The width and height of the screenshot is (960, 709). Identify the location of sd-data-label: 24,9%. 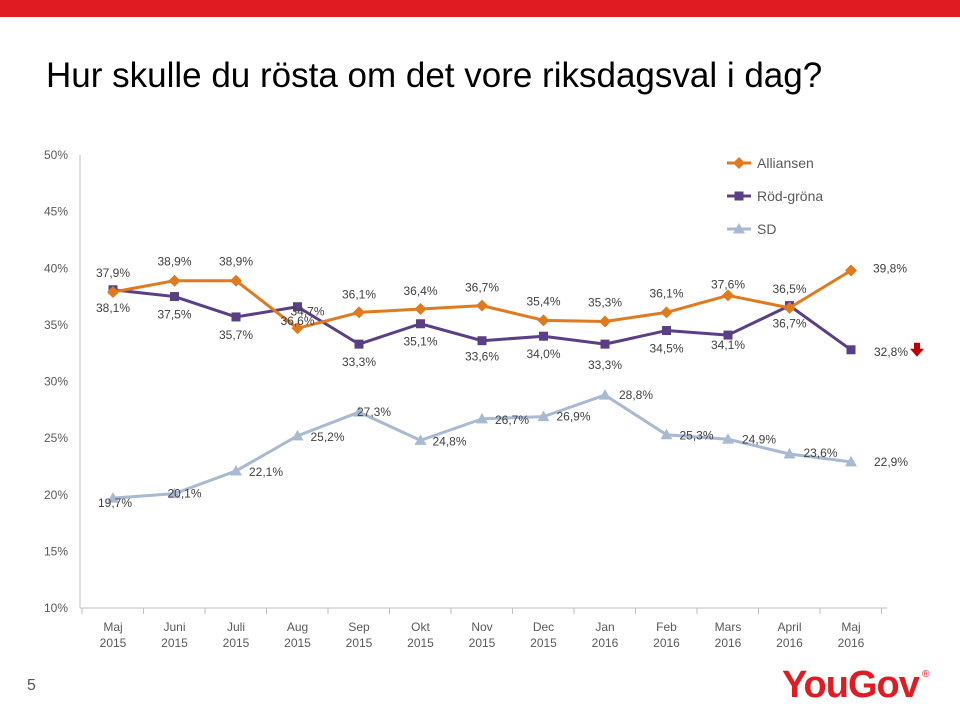
(759, 439).